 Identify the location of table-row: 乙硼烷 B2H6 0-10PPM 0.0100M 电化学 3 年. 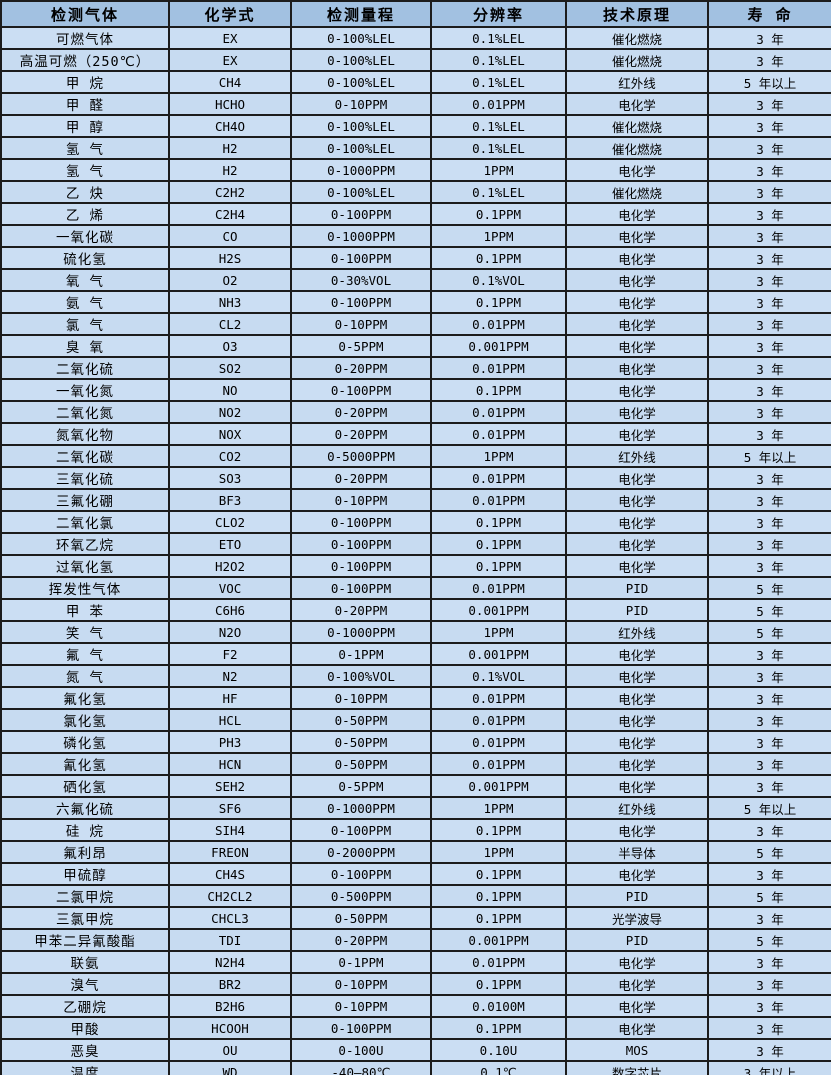
(415, 1006).